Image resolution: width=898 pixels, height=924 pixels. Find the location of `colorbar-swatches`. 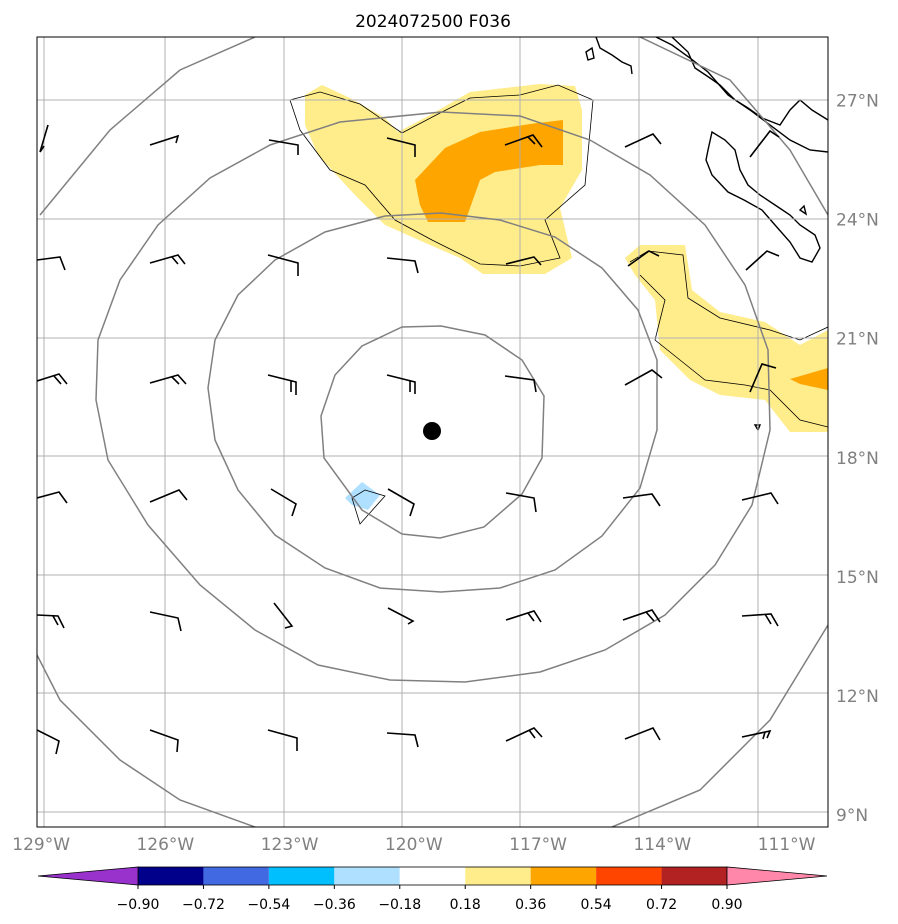

colorbar-swatches is located at coordinates (432, 876).